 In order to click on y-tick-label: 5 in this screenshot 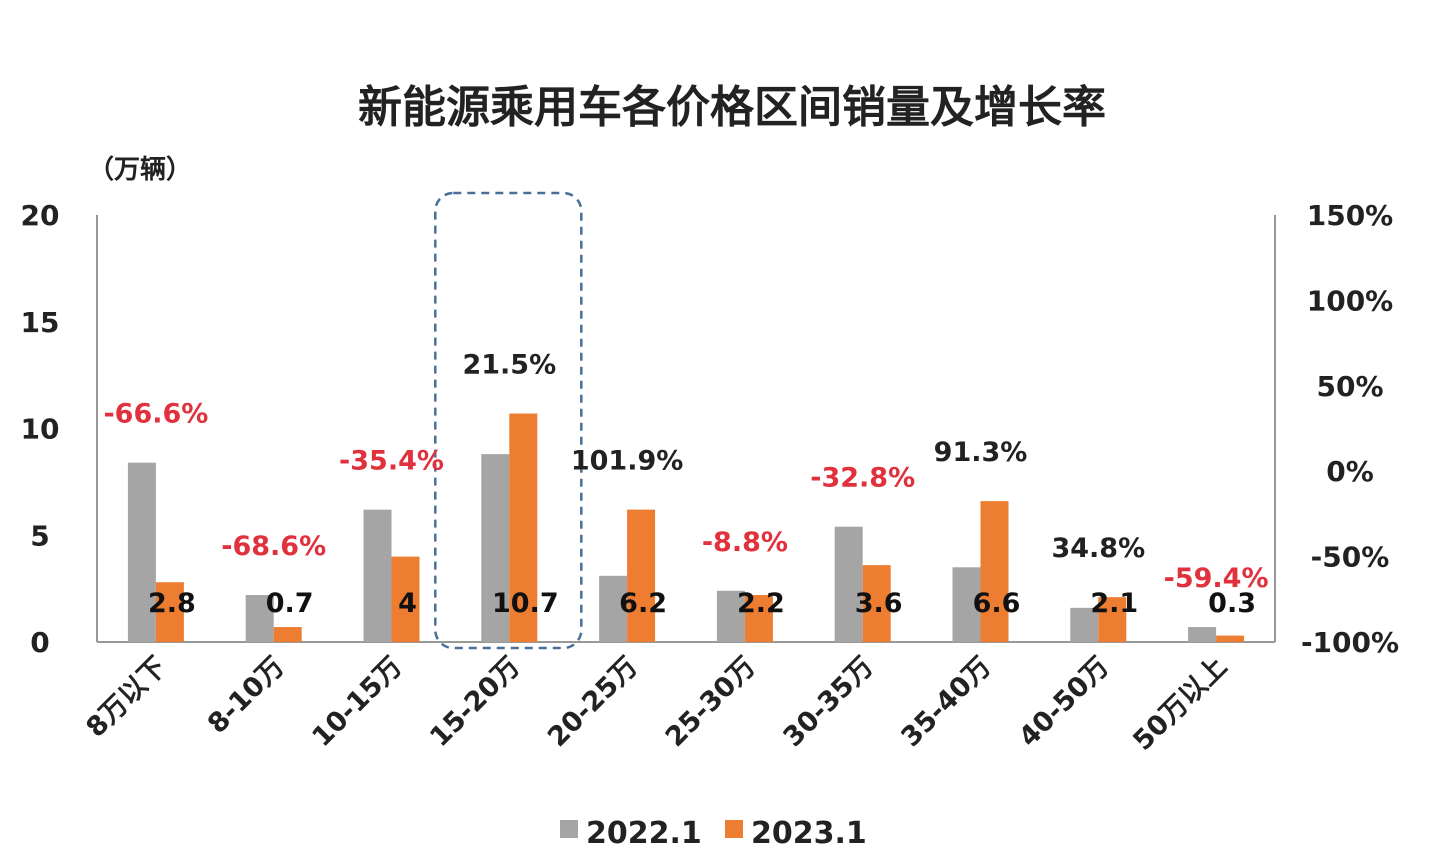, I will do `click(39, 535)`.